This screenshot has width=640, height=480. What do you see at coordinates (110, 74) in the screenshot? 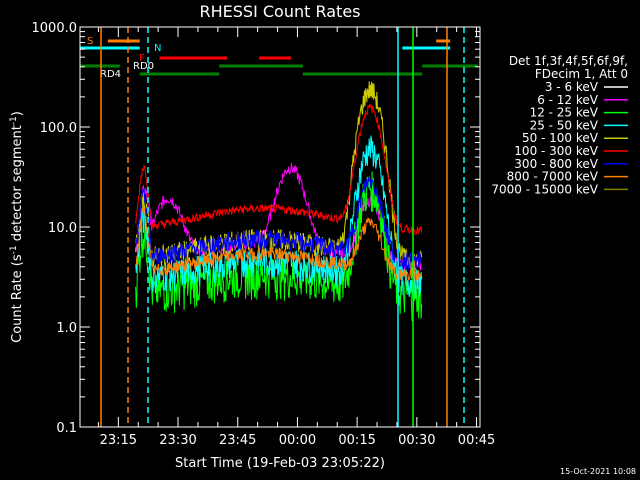
I see `rd4-flag-label: RD4` at bounding box center [110, 74].